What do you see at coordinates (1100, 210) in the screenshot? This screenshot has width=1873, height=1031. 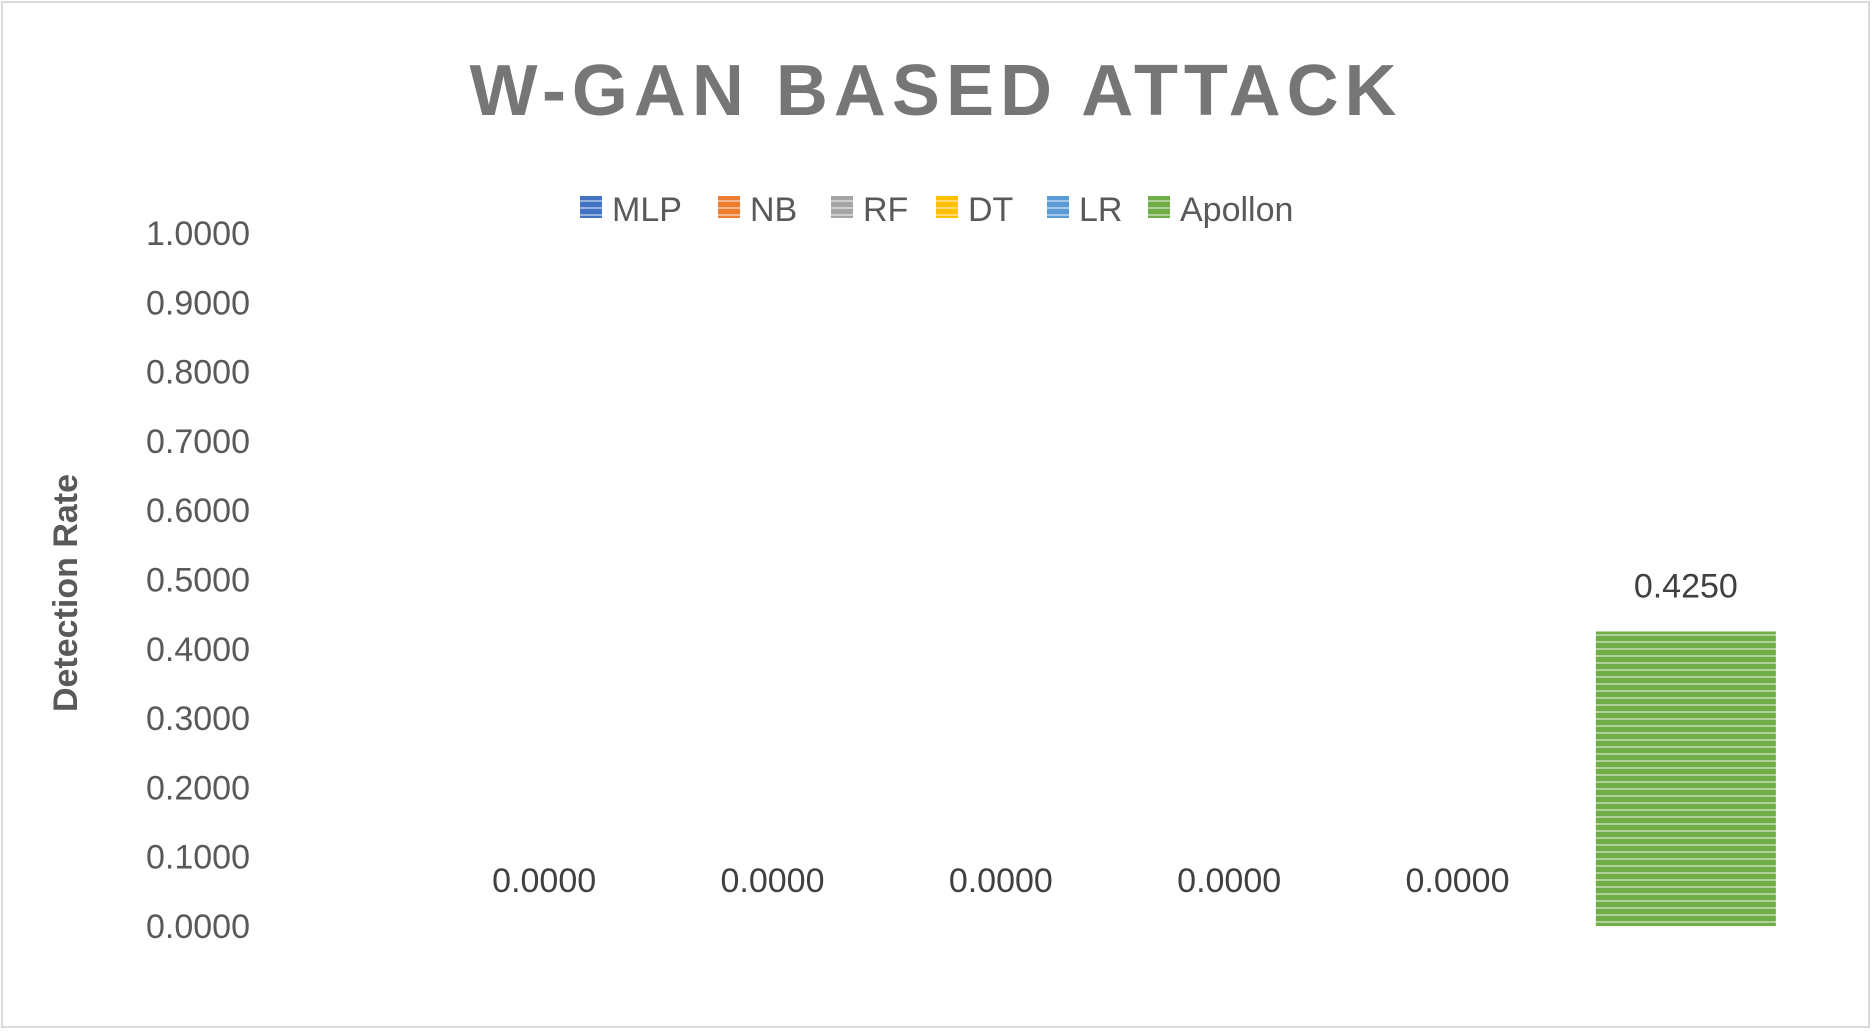 I see `legend-label-lr: LR` at bounding box center [1100, 210].